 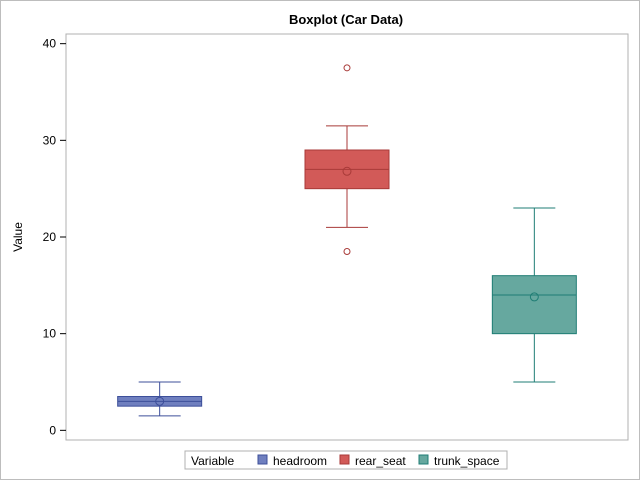 I want to click on y-axis-label: Value, so click(x=18, y=237).